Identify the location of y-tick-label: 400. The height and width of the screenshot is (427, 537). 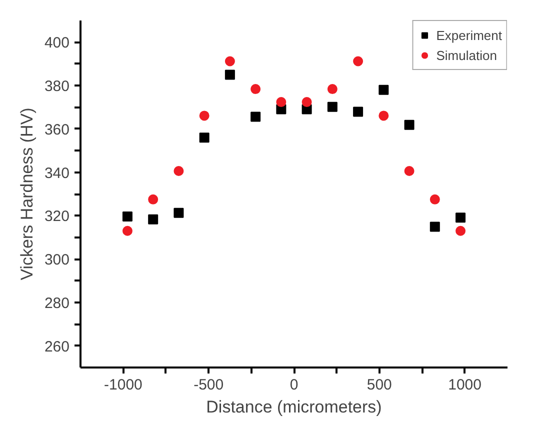
(57, 43).